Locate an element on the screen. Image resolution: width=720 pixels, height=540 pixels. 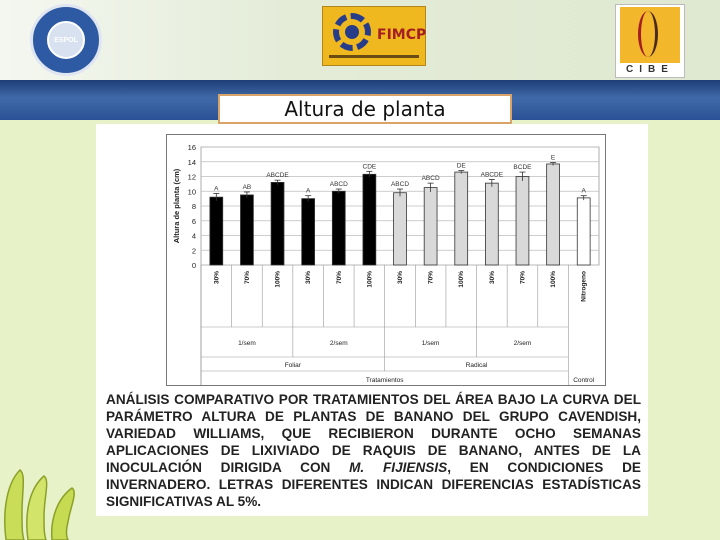
significance-label: AB is located at coordinates (247, 187).